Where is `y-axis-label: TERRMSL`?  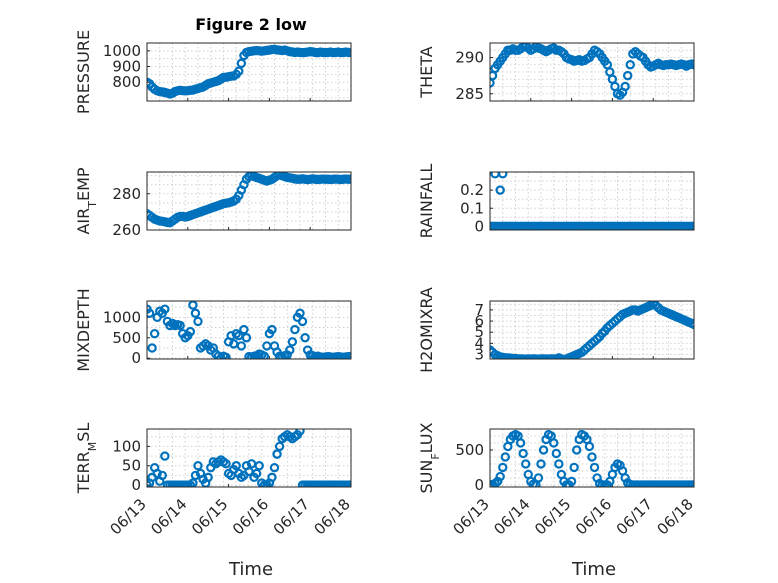
y-axis-label: TERRMSL is located at coordinates (86, 459).